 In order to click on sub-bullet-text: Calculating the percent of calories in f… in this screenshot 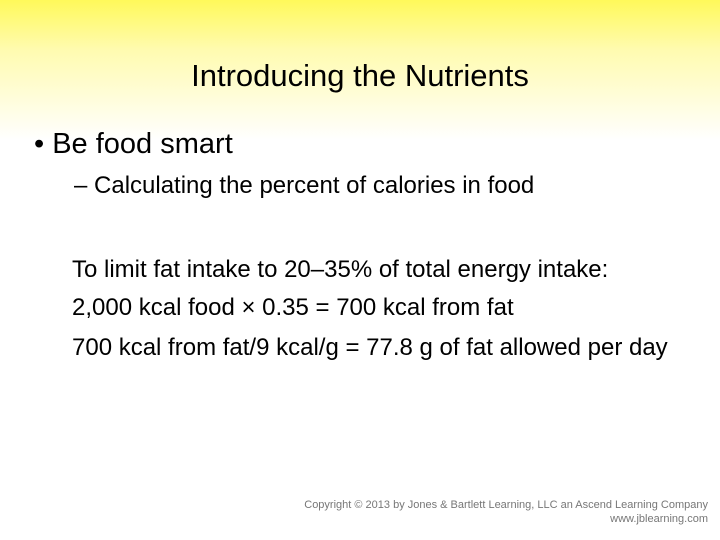, I will do `click(314, 185)`.